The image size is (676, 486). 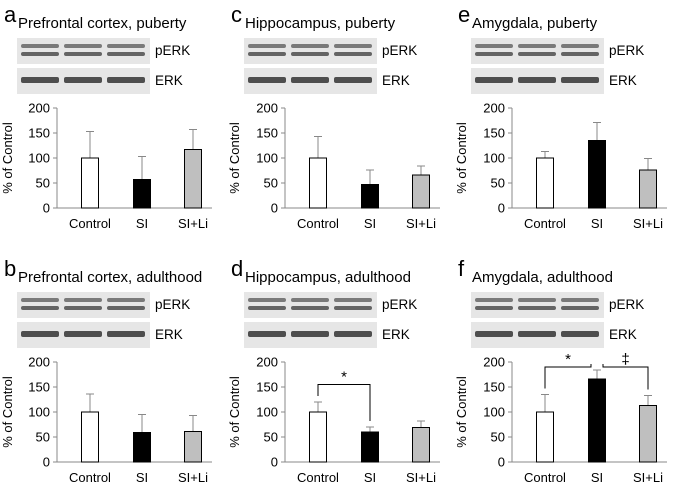 I want to click on significance-marker: *, so click(x=568, y=359).